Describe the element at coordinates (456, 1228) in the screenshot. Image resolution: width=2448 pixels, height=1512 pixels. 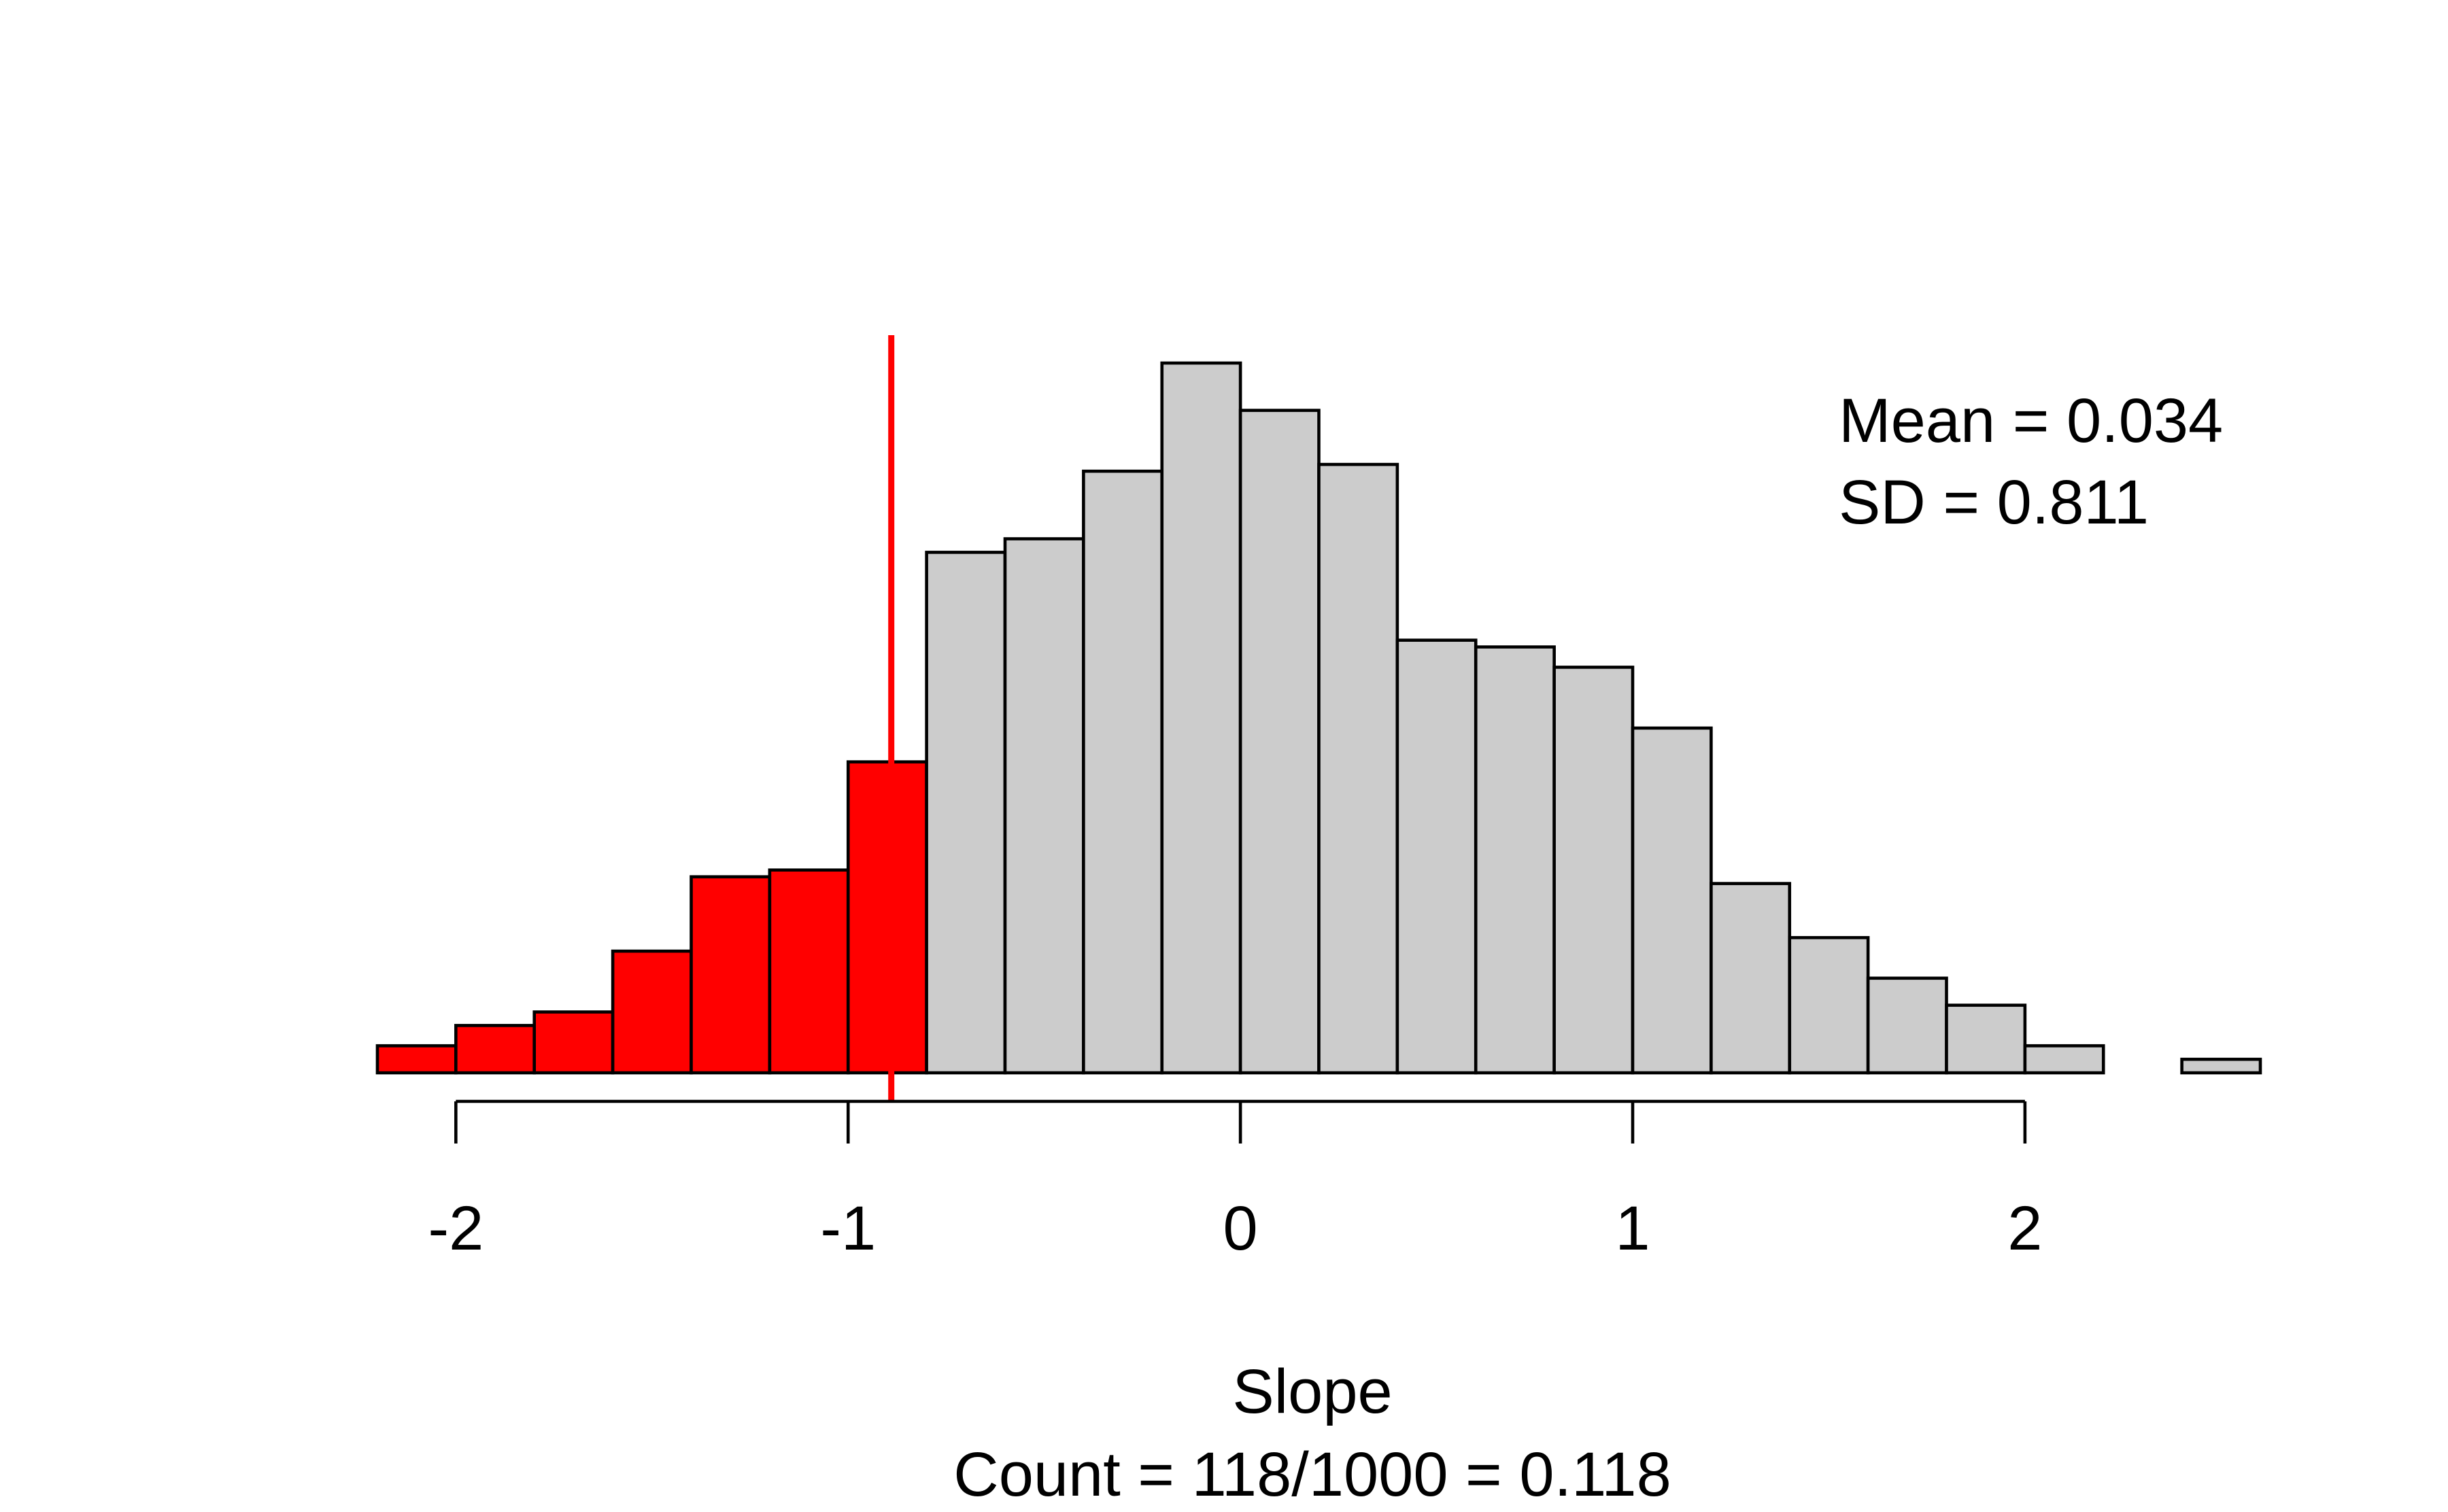
I see `x-tick-label: -2` at that location.